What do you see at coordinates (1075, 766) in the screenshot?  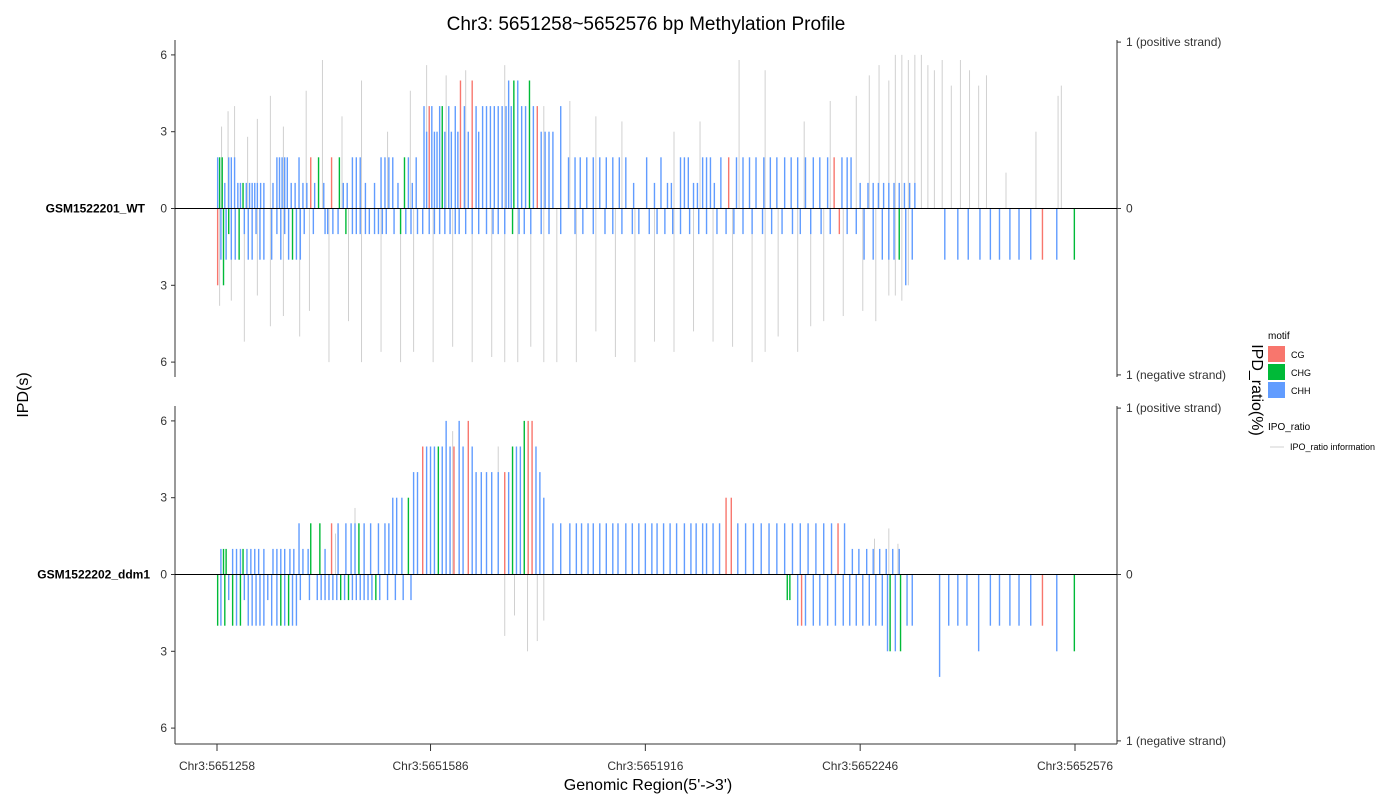 I see `x-tick-label: Chr3:5652576` at bounding box center [1075, 766].